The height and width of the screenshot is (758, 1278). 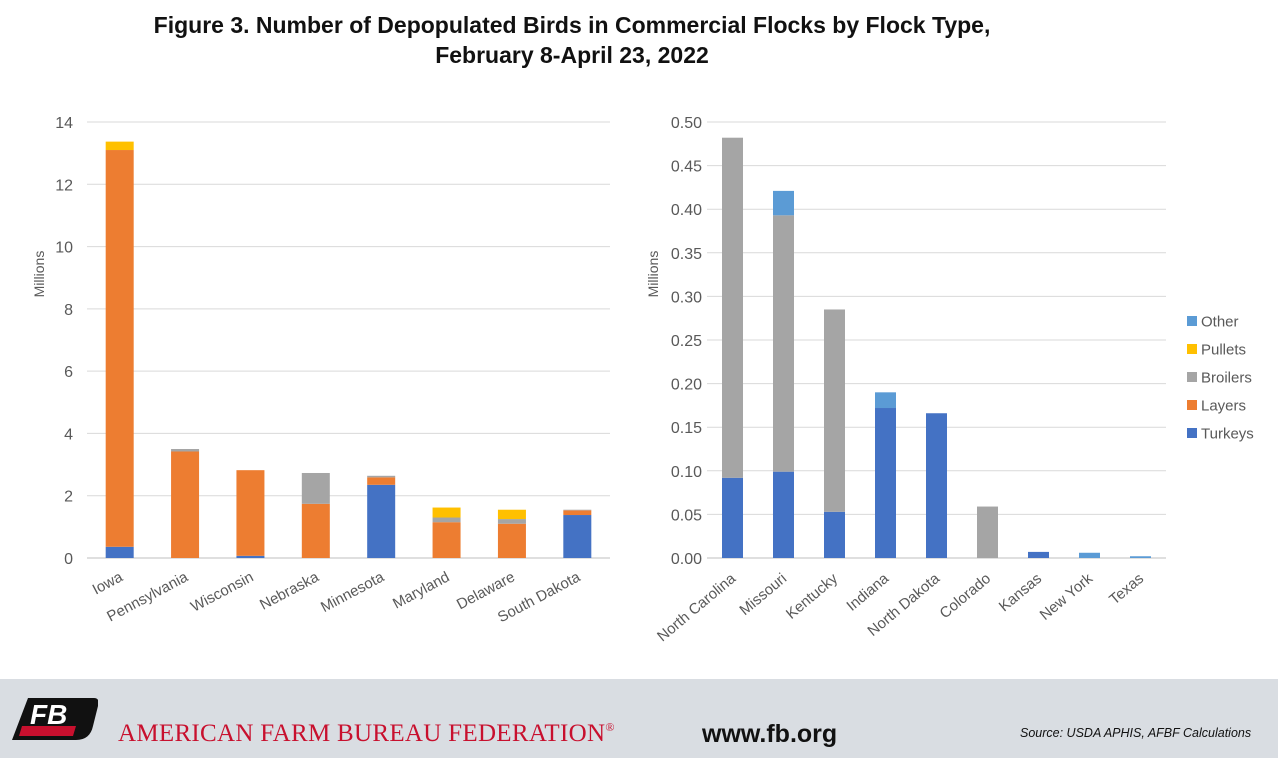 I want to click on y-tick-label: 0.25, so click(x=686, y=341).